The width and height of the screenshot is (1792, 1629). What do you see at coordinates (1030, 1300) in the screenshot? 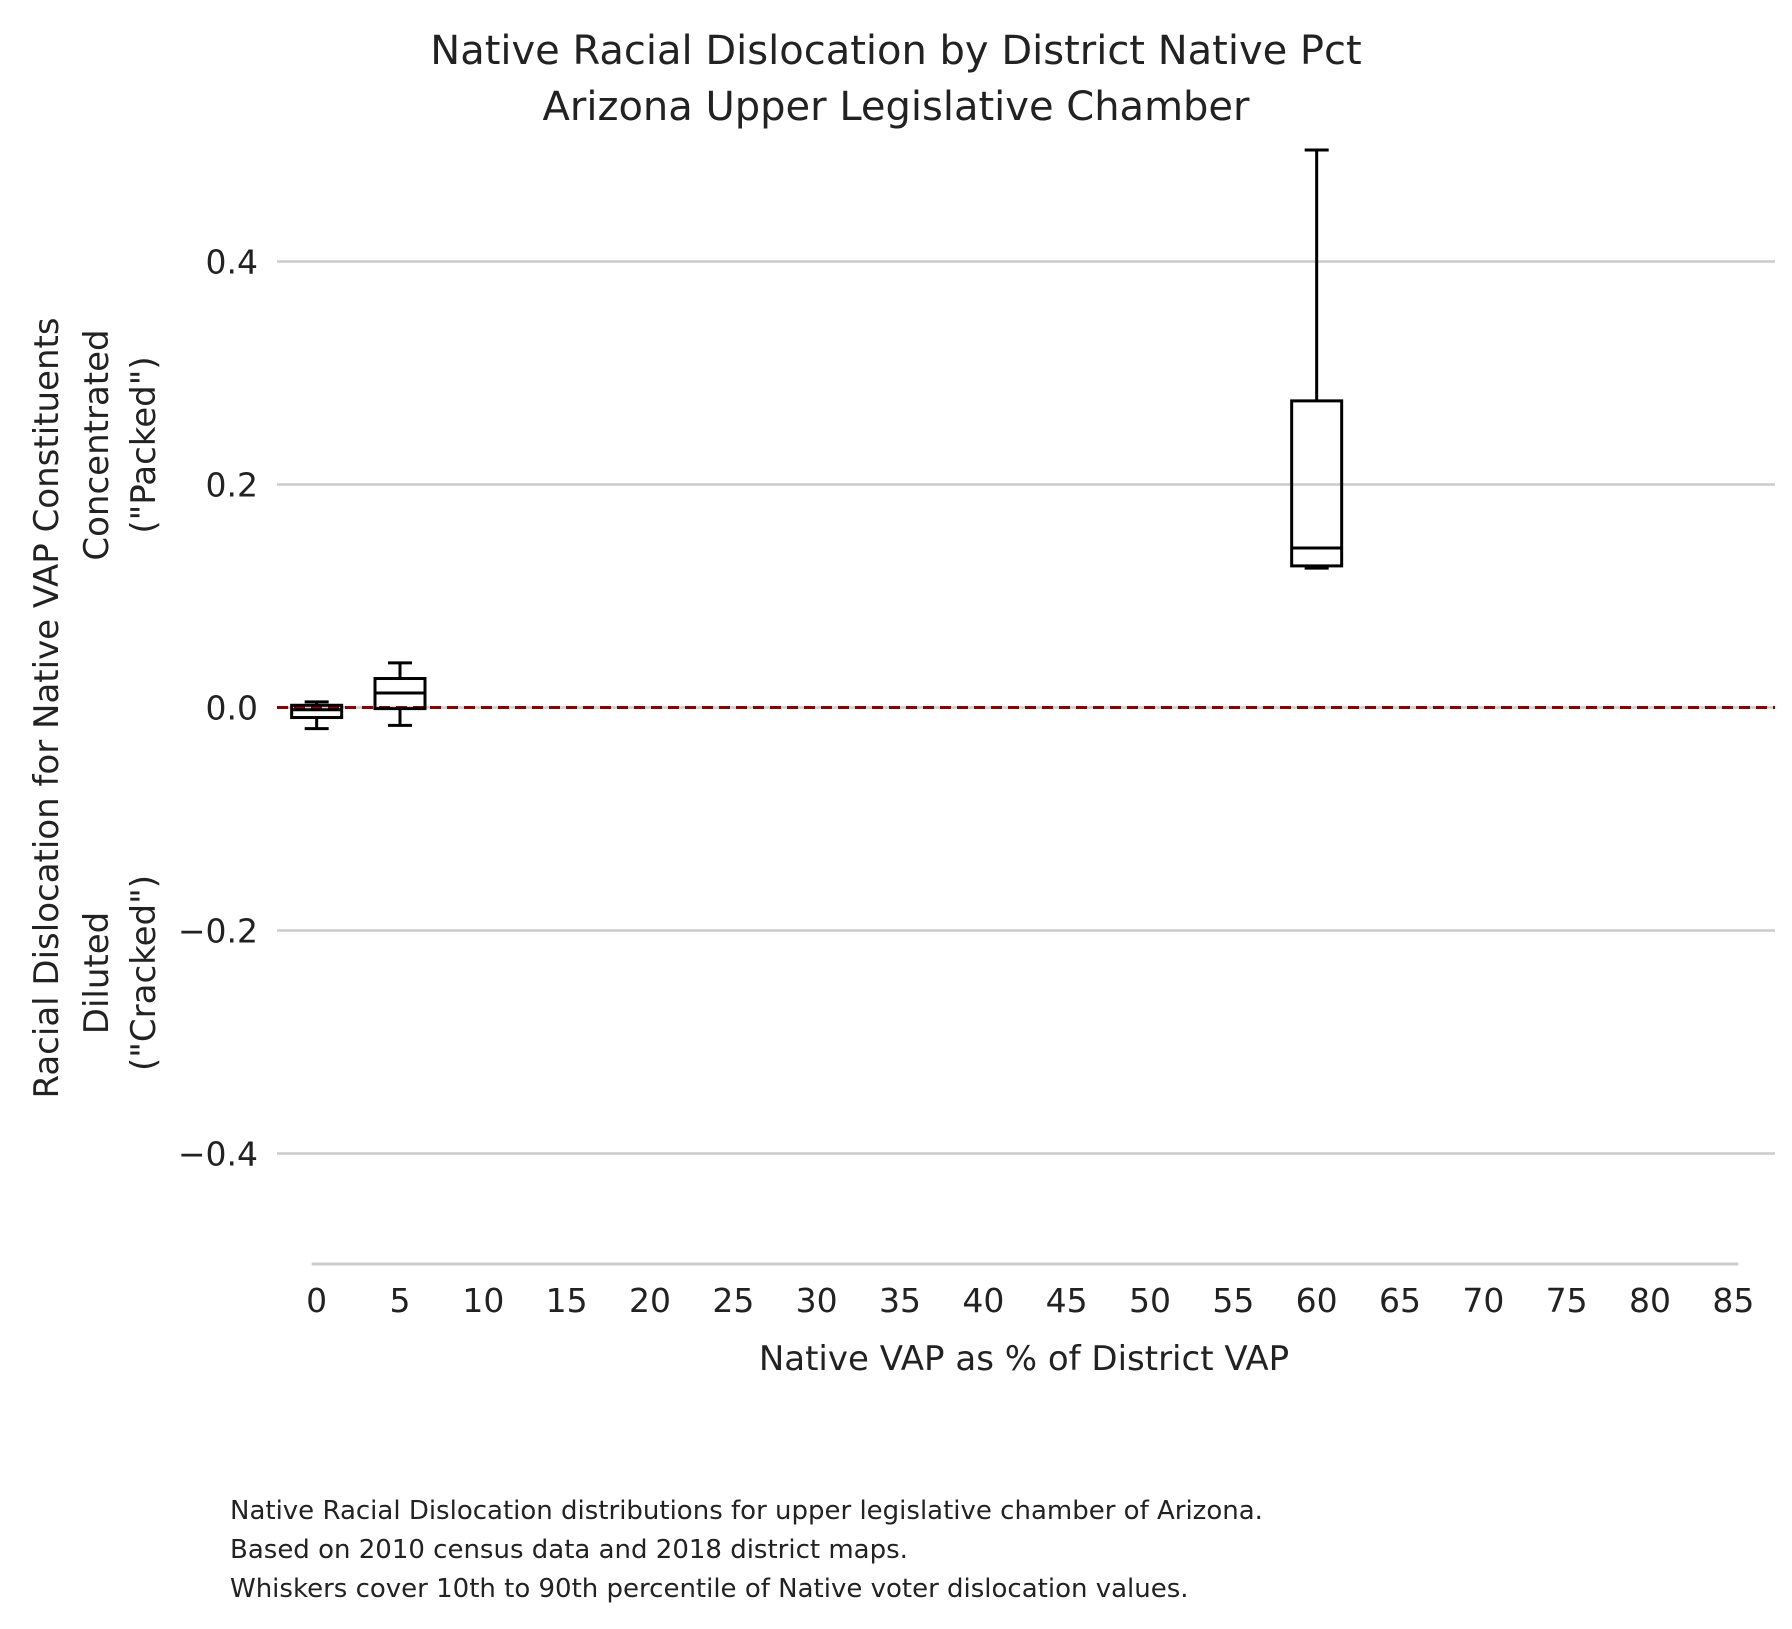
I see `x-tick-labels: 0 5 10 15 20 25 30 35 40 45 50 55 60 65 70 75 80 85` at bounding box center [1030, 1300].